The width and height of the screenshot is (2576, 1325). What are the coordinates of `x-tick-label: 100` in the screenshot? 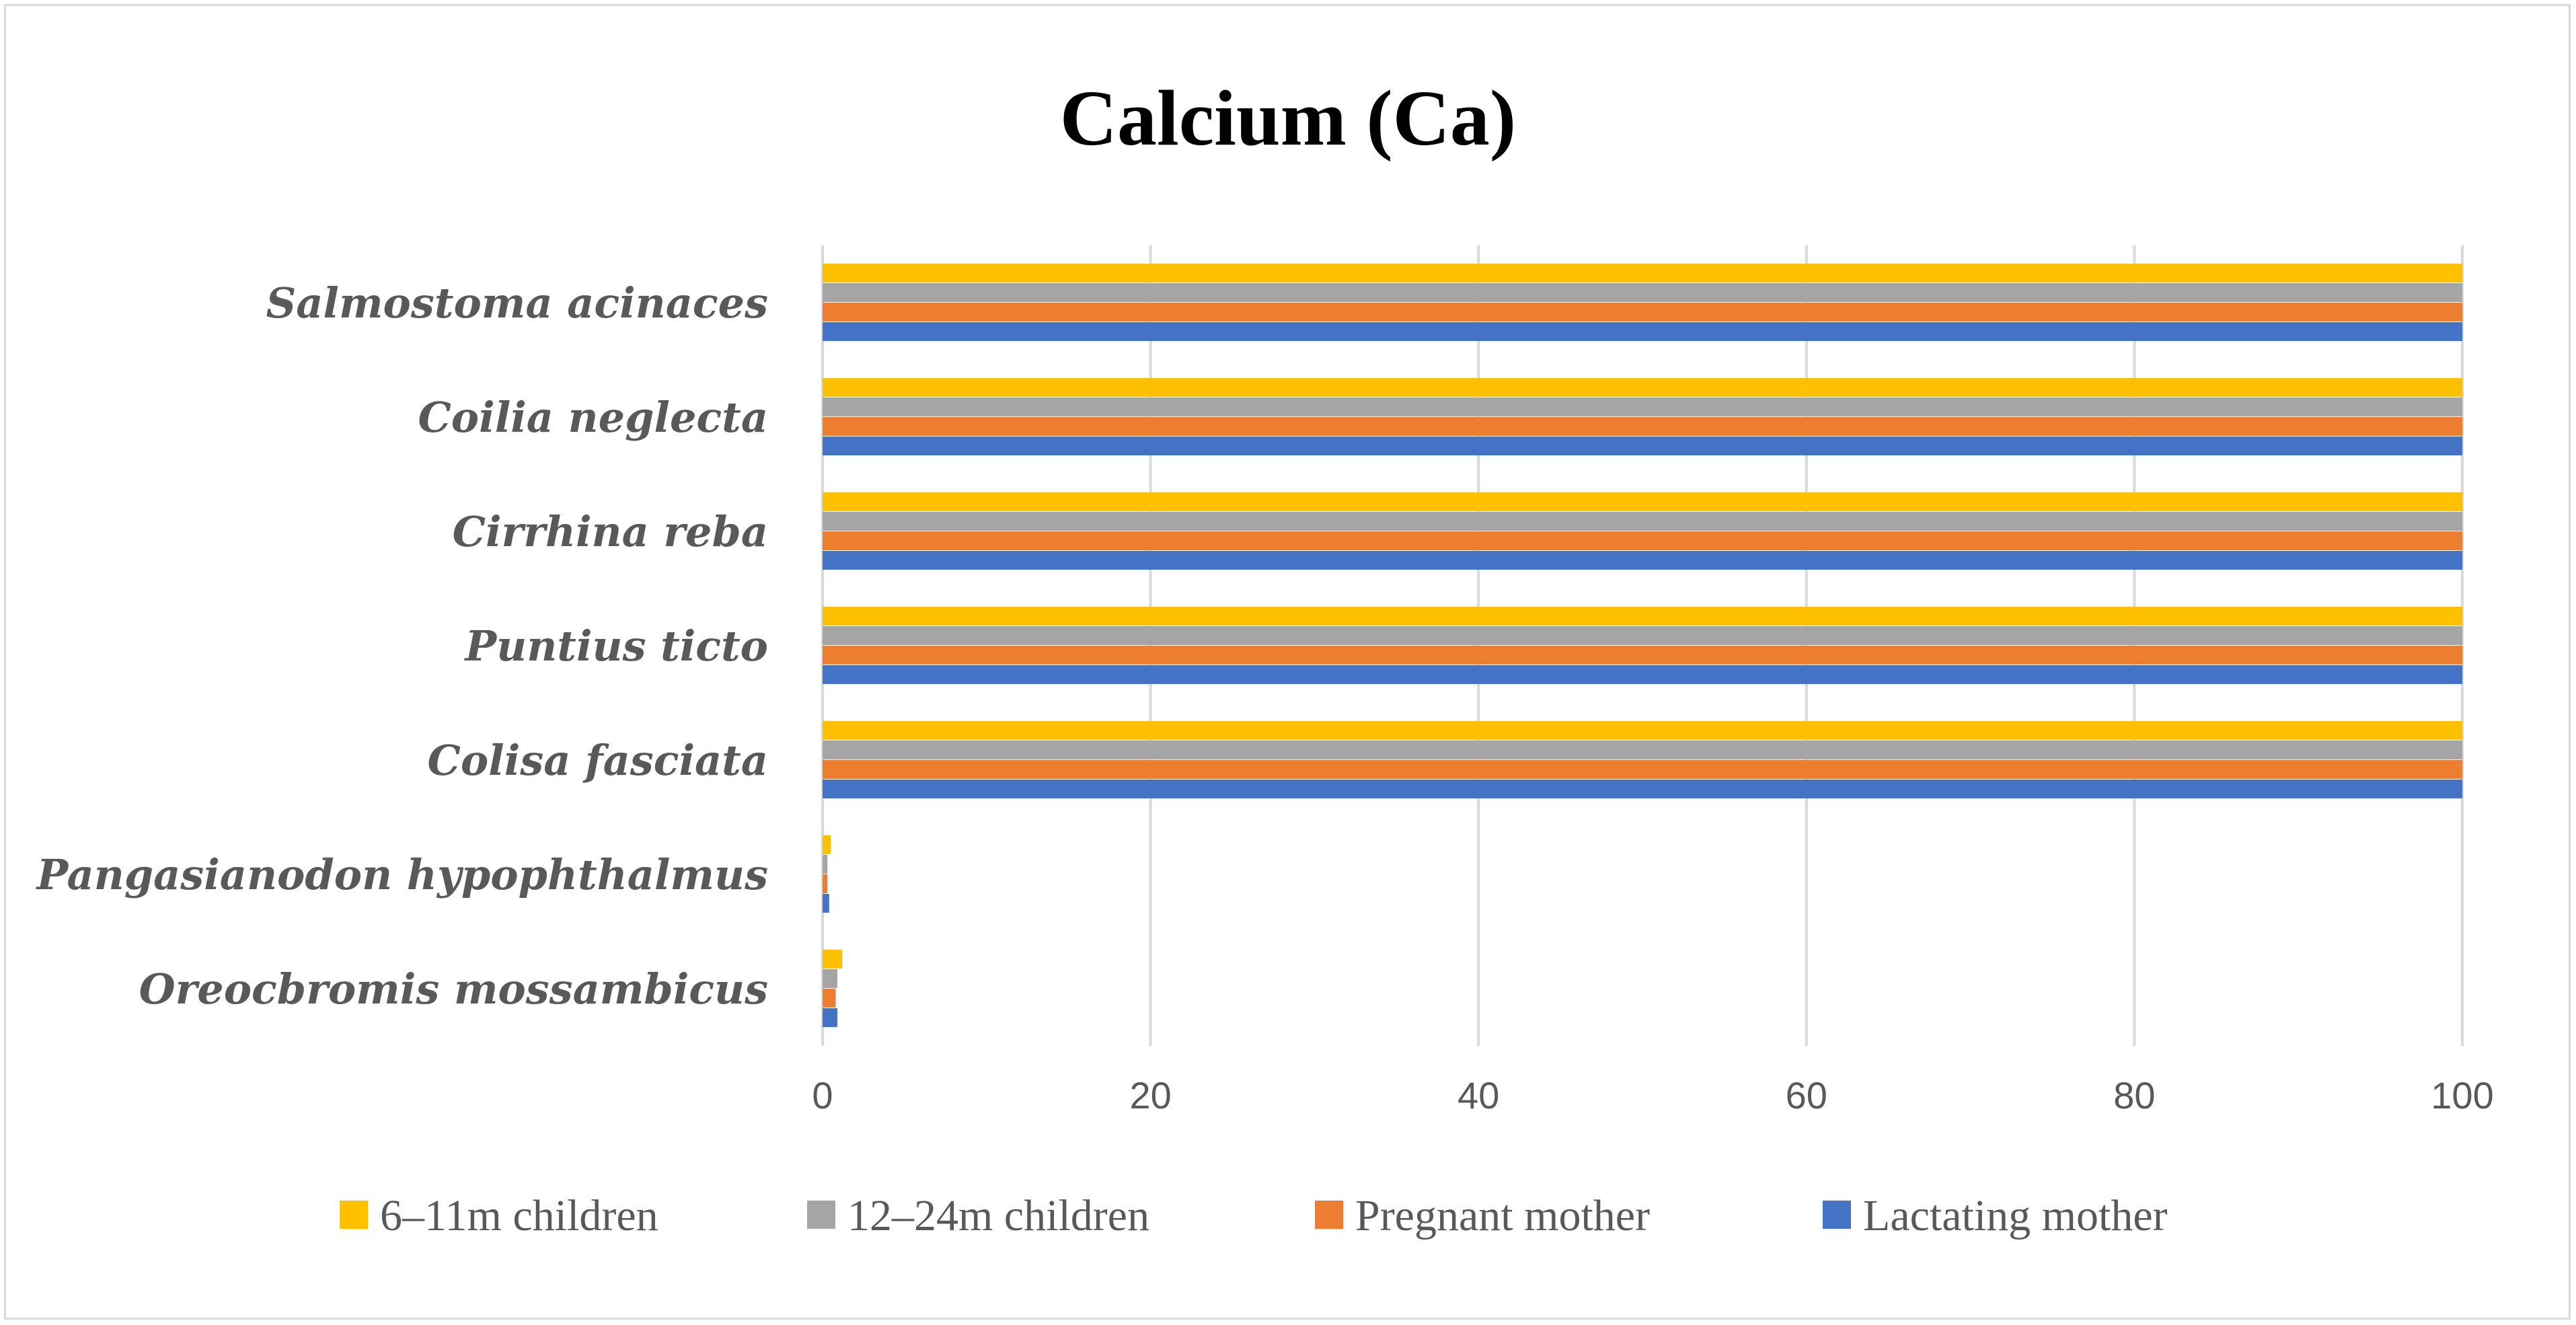 It's located at (2462, 1095).